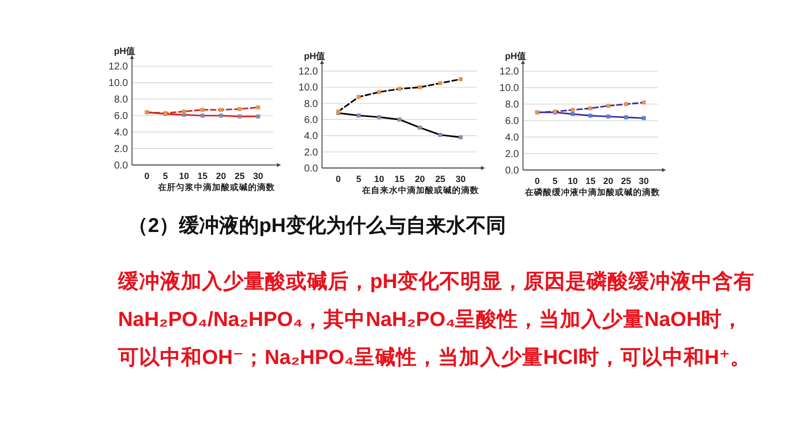  Describe the element at coordinates (216, 187) in the screenshot. I see `x-axis-title: 在肝匀浆中滴加酸或碱的滴数` at that location.